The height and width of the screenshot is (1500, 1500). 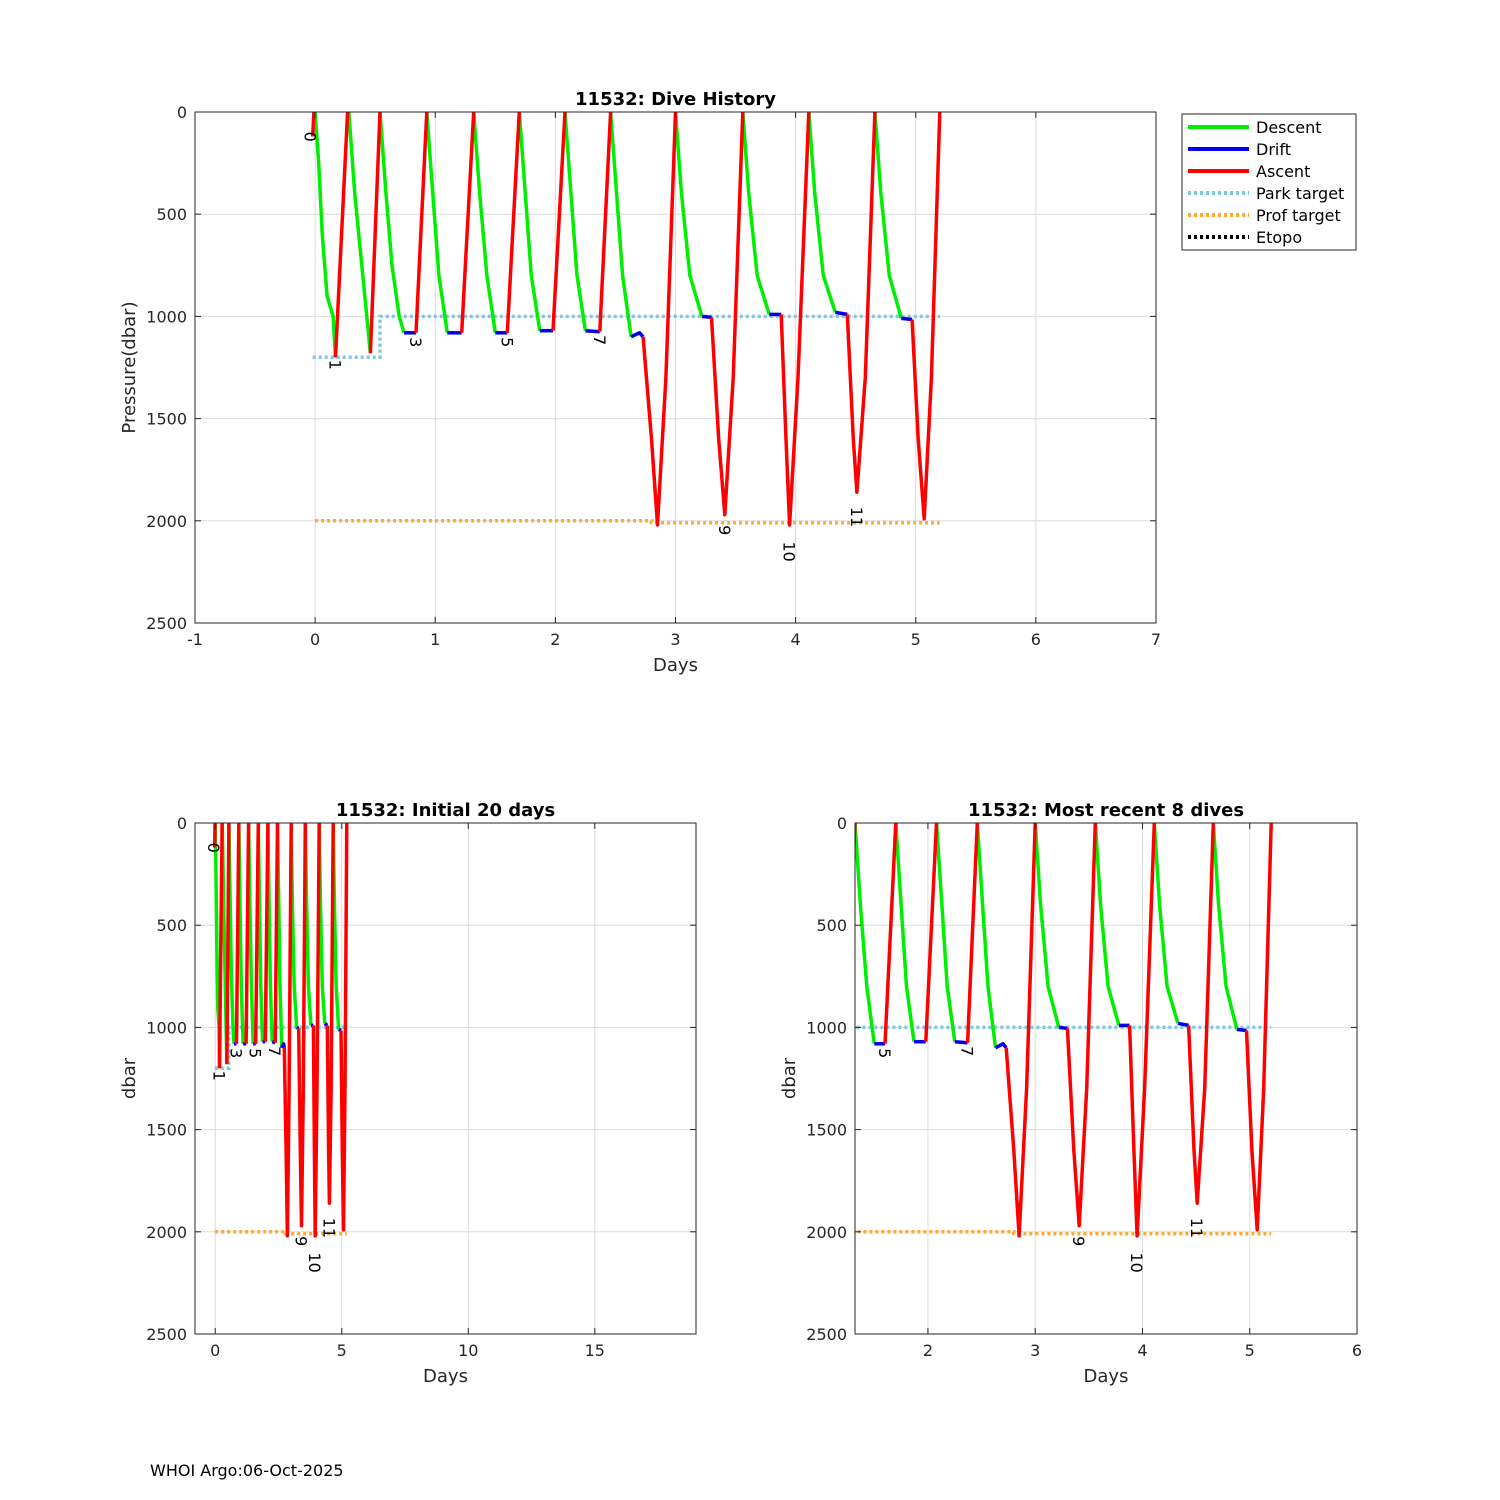 What do you see at coordinates (1289, 127) in the screenshot?
I see `legend-label-descent: Descent` at bounding box center [1289, 127].